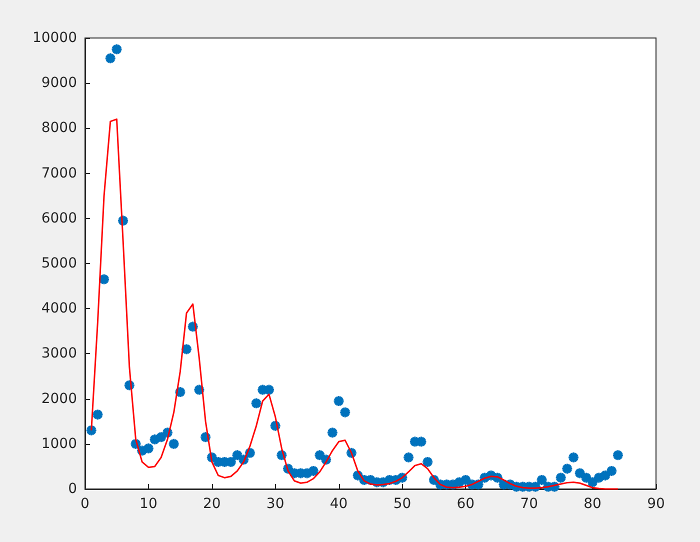 The height and width of the screenshot is (542, 700). I want to click on y-tick-label: 3000, so click(59, 354).